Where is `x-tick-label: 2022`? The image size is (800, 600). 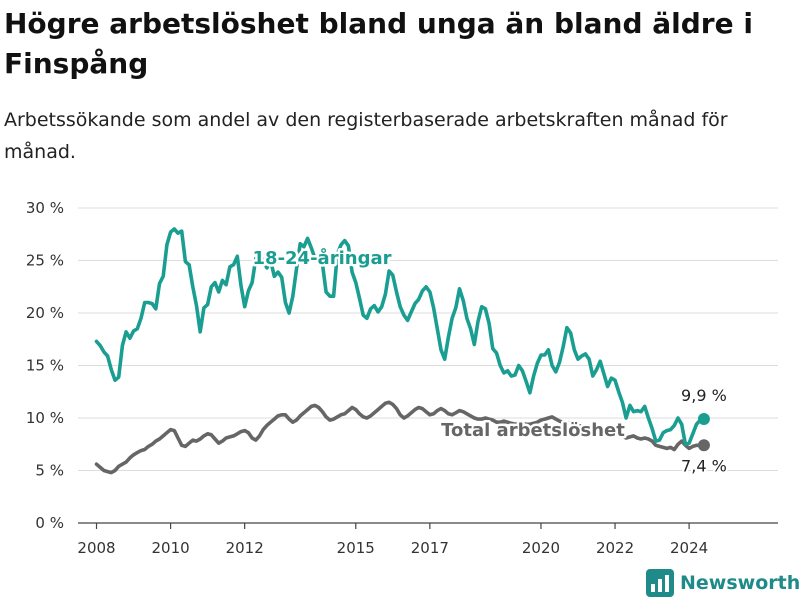 x-tick-label: 2022 is located at coordinates (615, 548).